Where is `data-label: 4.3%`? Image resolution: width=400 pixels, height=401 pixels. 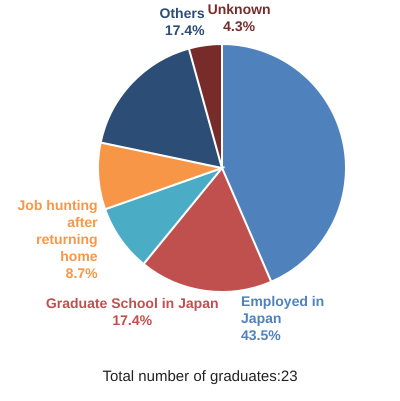
data-label: 4.3% is located at coordinates (239, 26).